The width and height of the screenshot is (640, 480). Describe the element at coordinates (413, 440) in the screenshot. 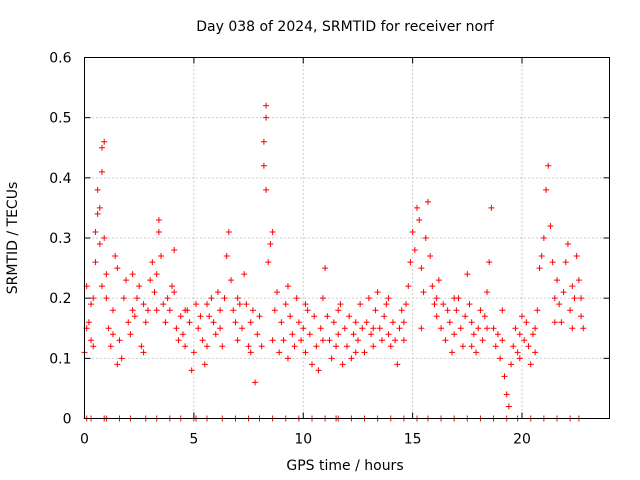

I see `x-tick-label: 15` at that location.